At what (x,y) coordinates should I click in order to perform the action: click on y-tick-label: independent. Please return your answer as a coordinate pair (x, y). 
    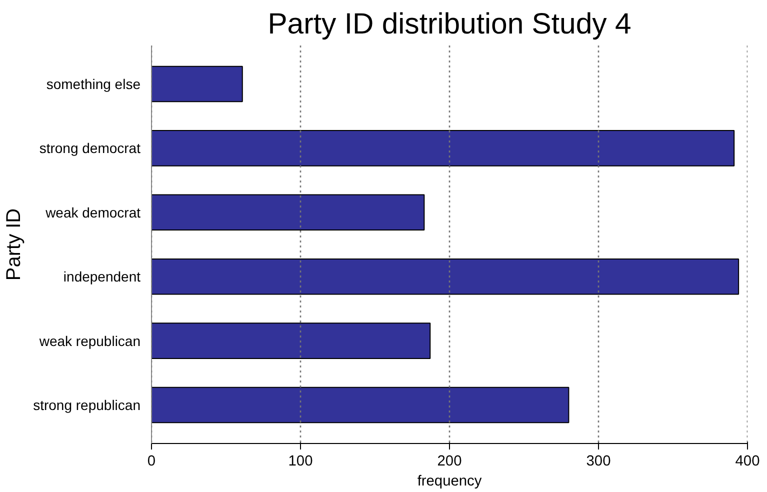
    Looking at the image, I should click on (102, 276).